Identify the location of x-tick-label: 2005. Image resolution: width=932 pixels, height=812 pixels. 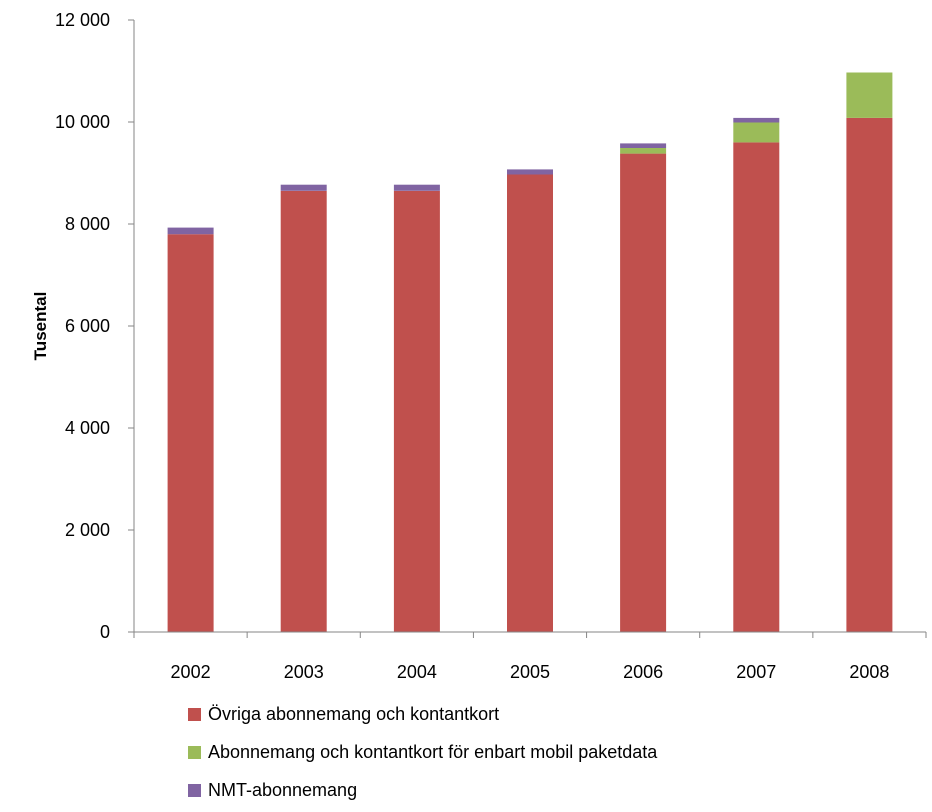
(530, 672).